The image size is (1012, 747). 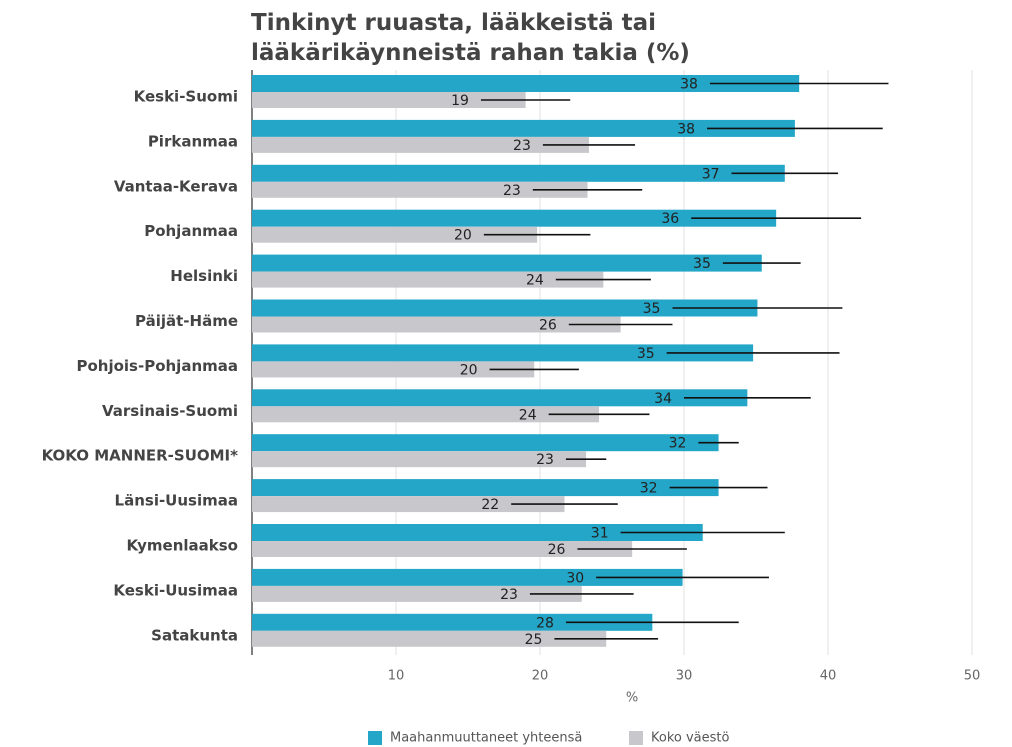 What do you see at coordinates (545, 623) in the screenshot?
I see `value-label: 28` at bounding box center [545, 623].